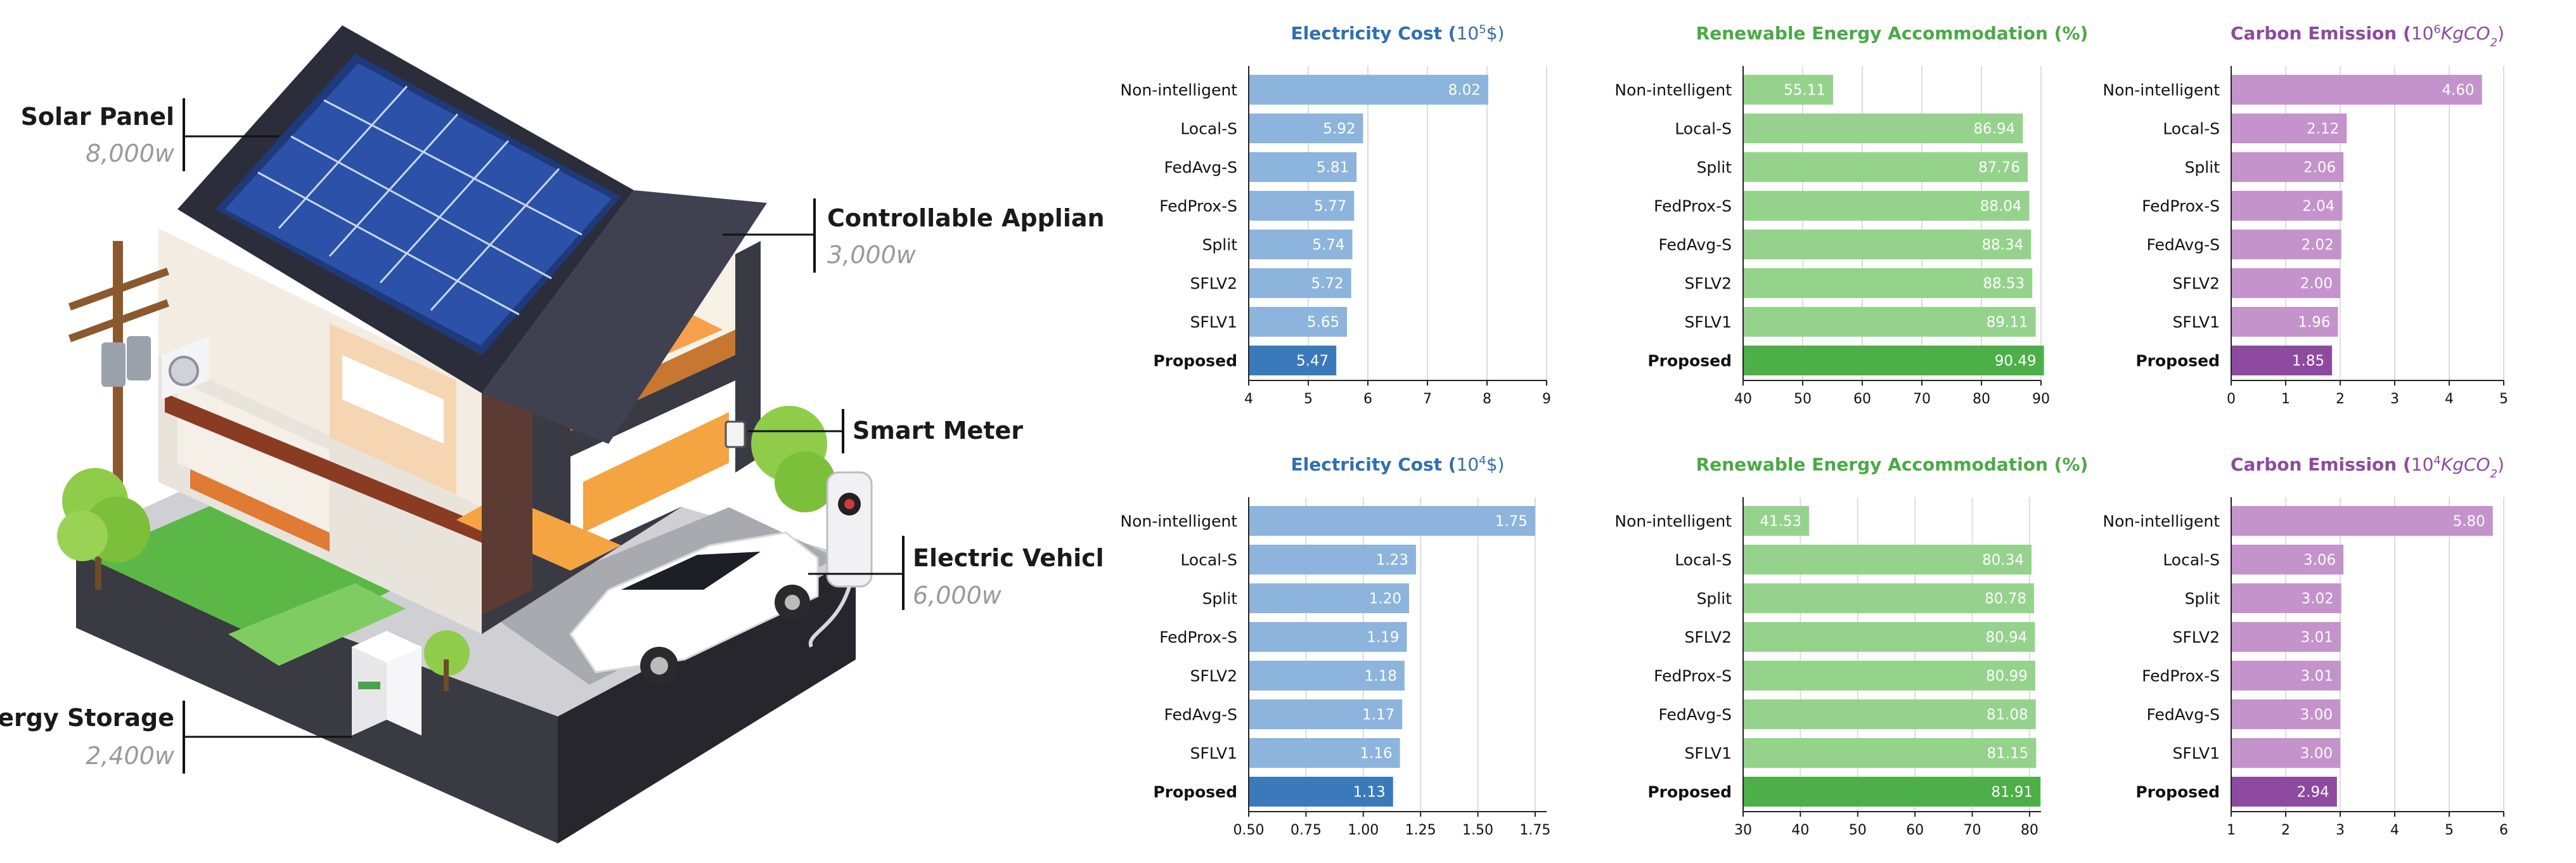  I want to click on value-label: 1.20, so click(1385, 599).